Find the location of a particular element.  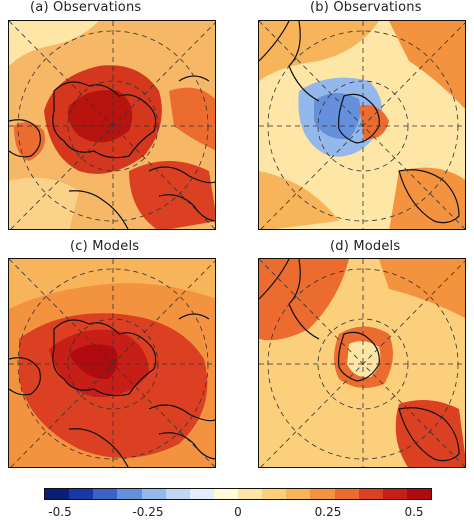

colorbar-tick-0-25: 0.25 is located at coordinates (328, 512).